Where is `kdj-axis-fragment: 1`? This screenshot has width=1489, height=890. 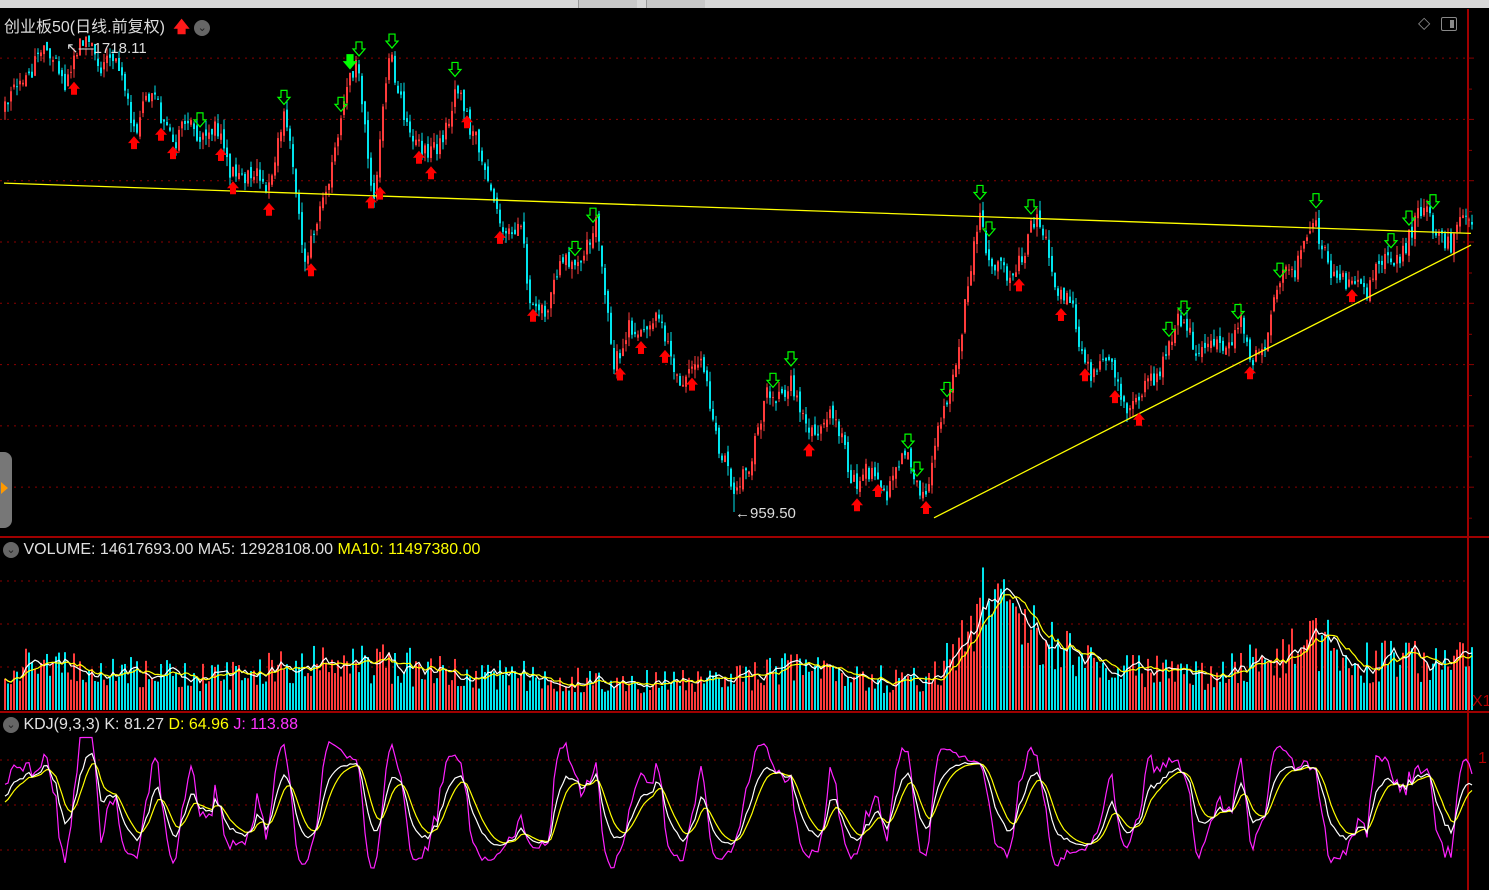
kdj-axis-fragment: 1 is located at coordinates (1482, 758).